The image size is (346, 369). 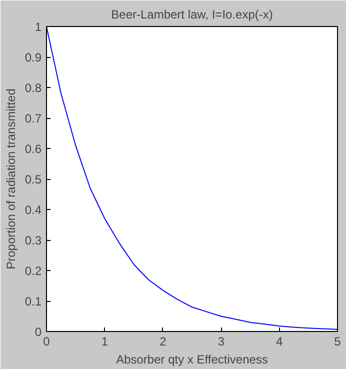 I want to click on y-tick-label: 0.9, so click(x=33, y=57).